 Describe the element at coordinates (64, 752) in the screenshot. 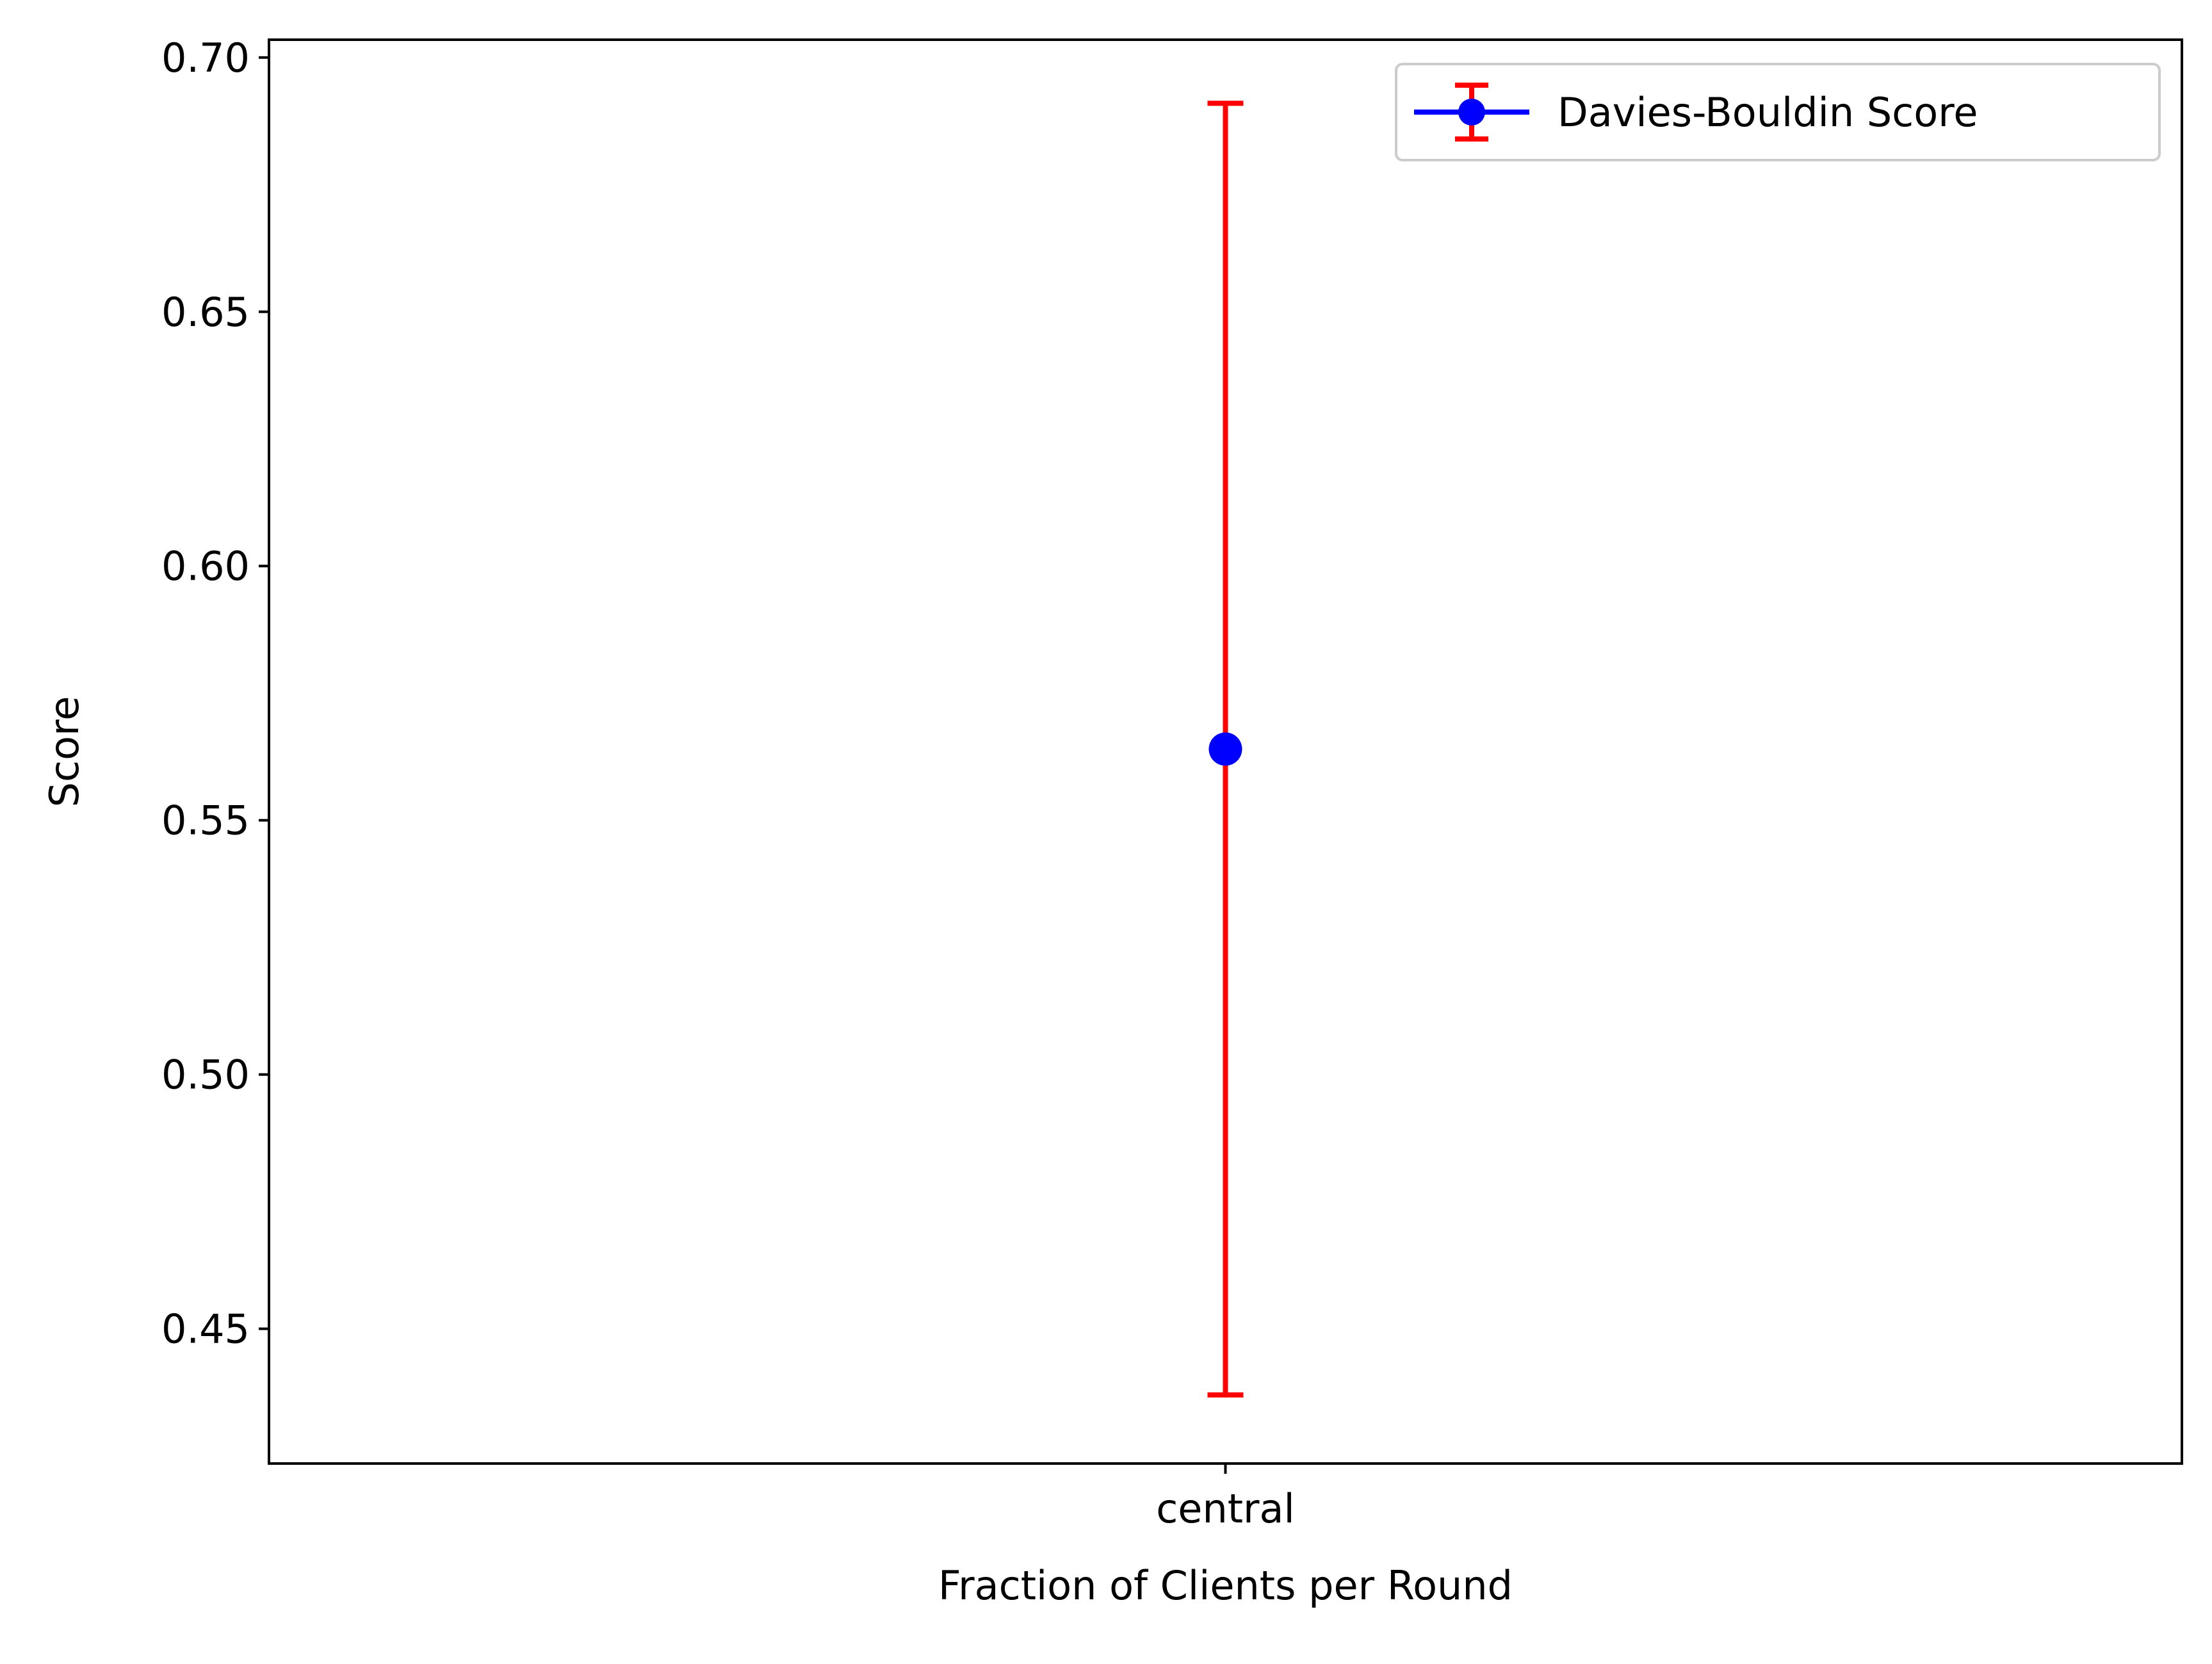

I see `y-axis-label: Score` at that location.